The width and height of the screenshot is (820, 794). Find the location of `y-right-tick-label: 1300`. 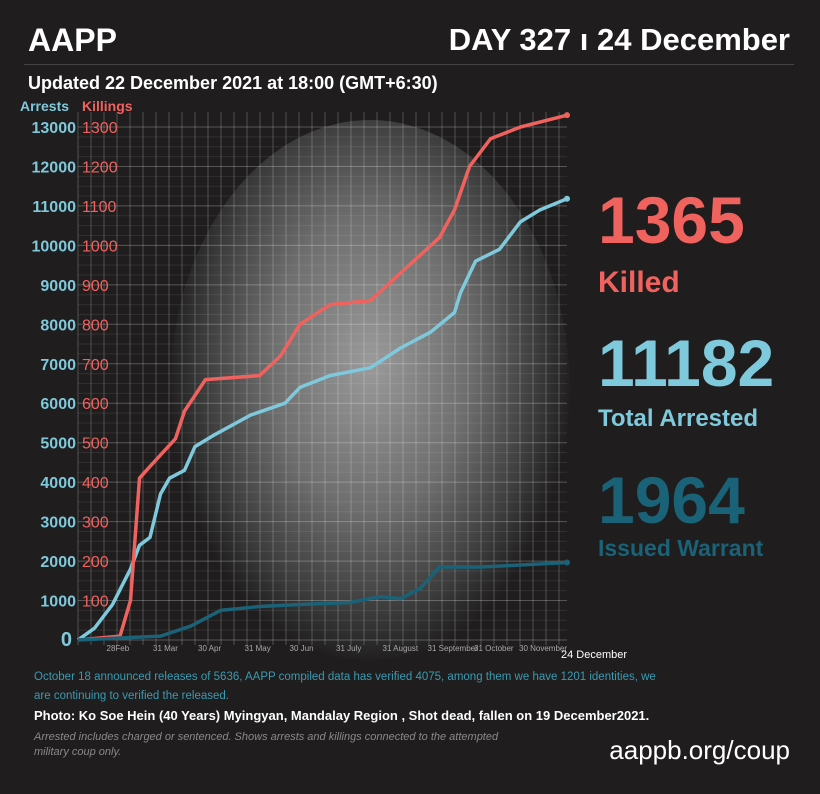

y-right-tick-label: 1300 is located at coordinates (100, 128).